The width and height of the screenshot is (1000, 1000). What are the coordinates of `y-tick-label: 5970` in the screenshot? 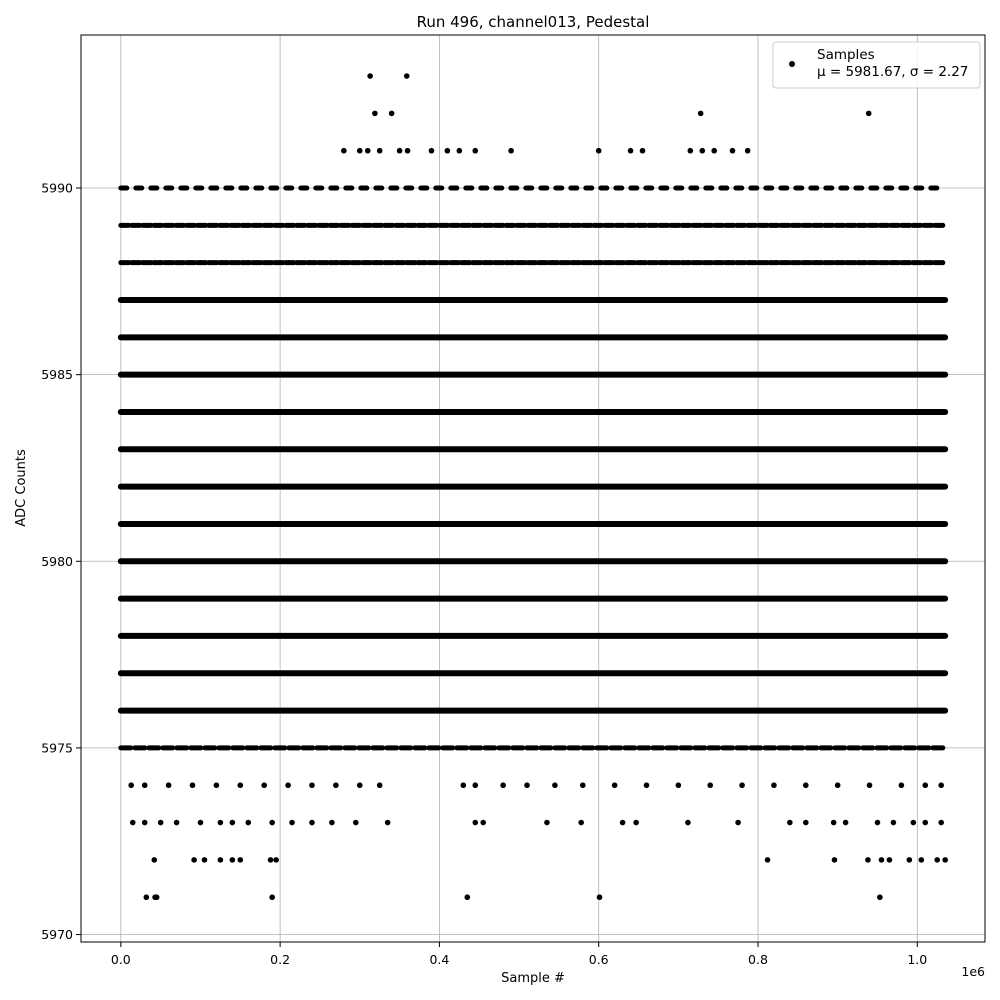 It's located at (57, 934).